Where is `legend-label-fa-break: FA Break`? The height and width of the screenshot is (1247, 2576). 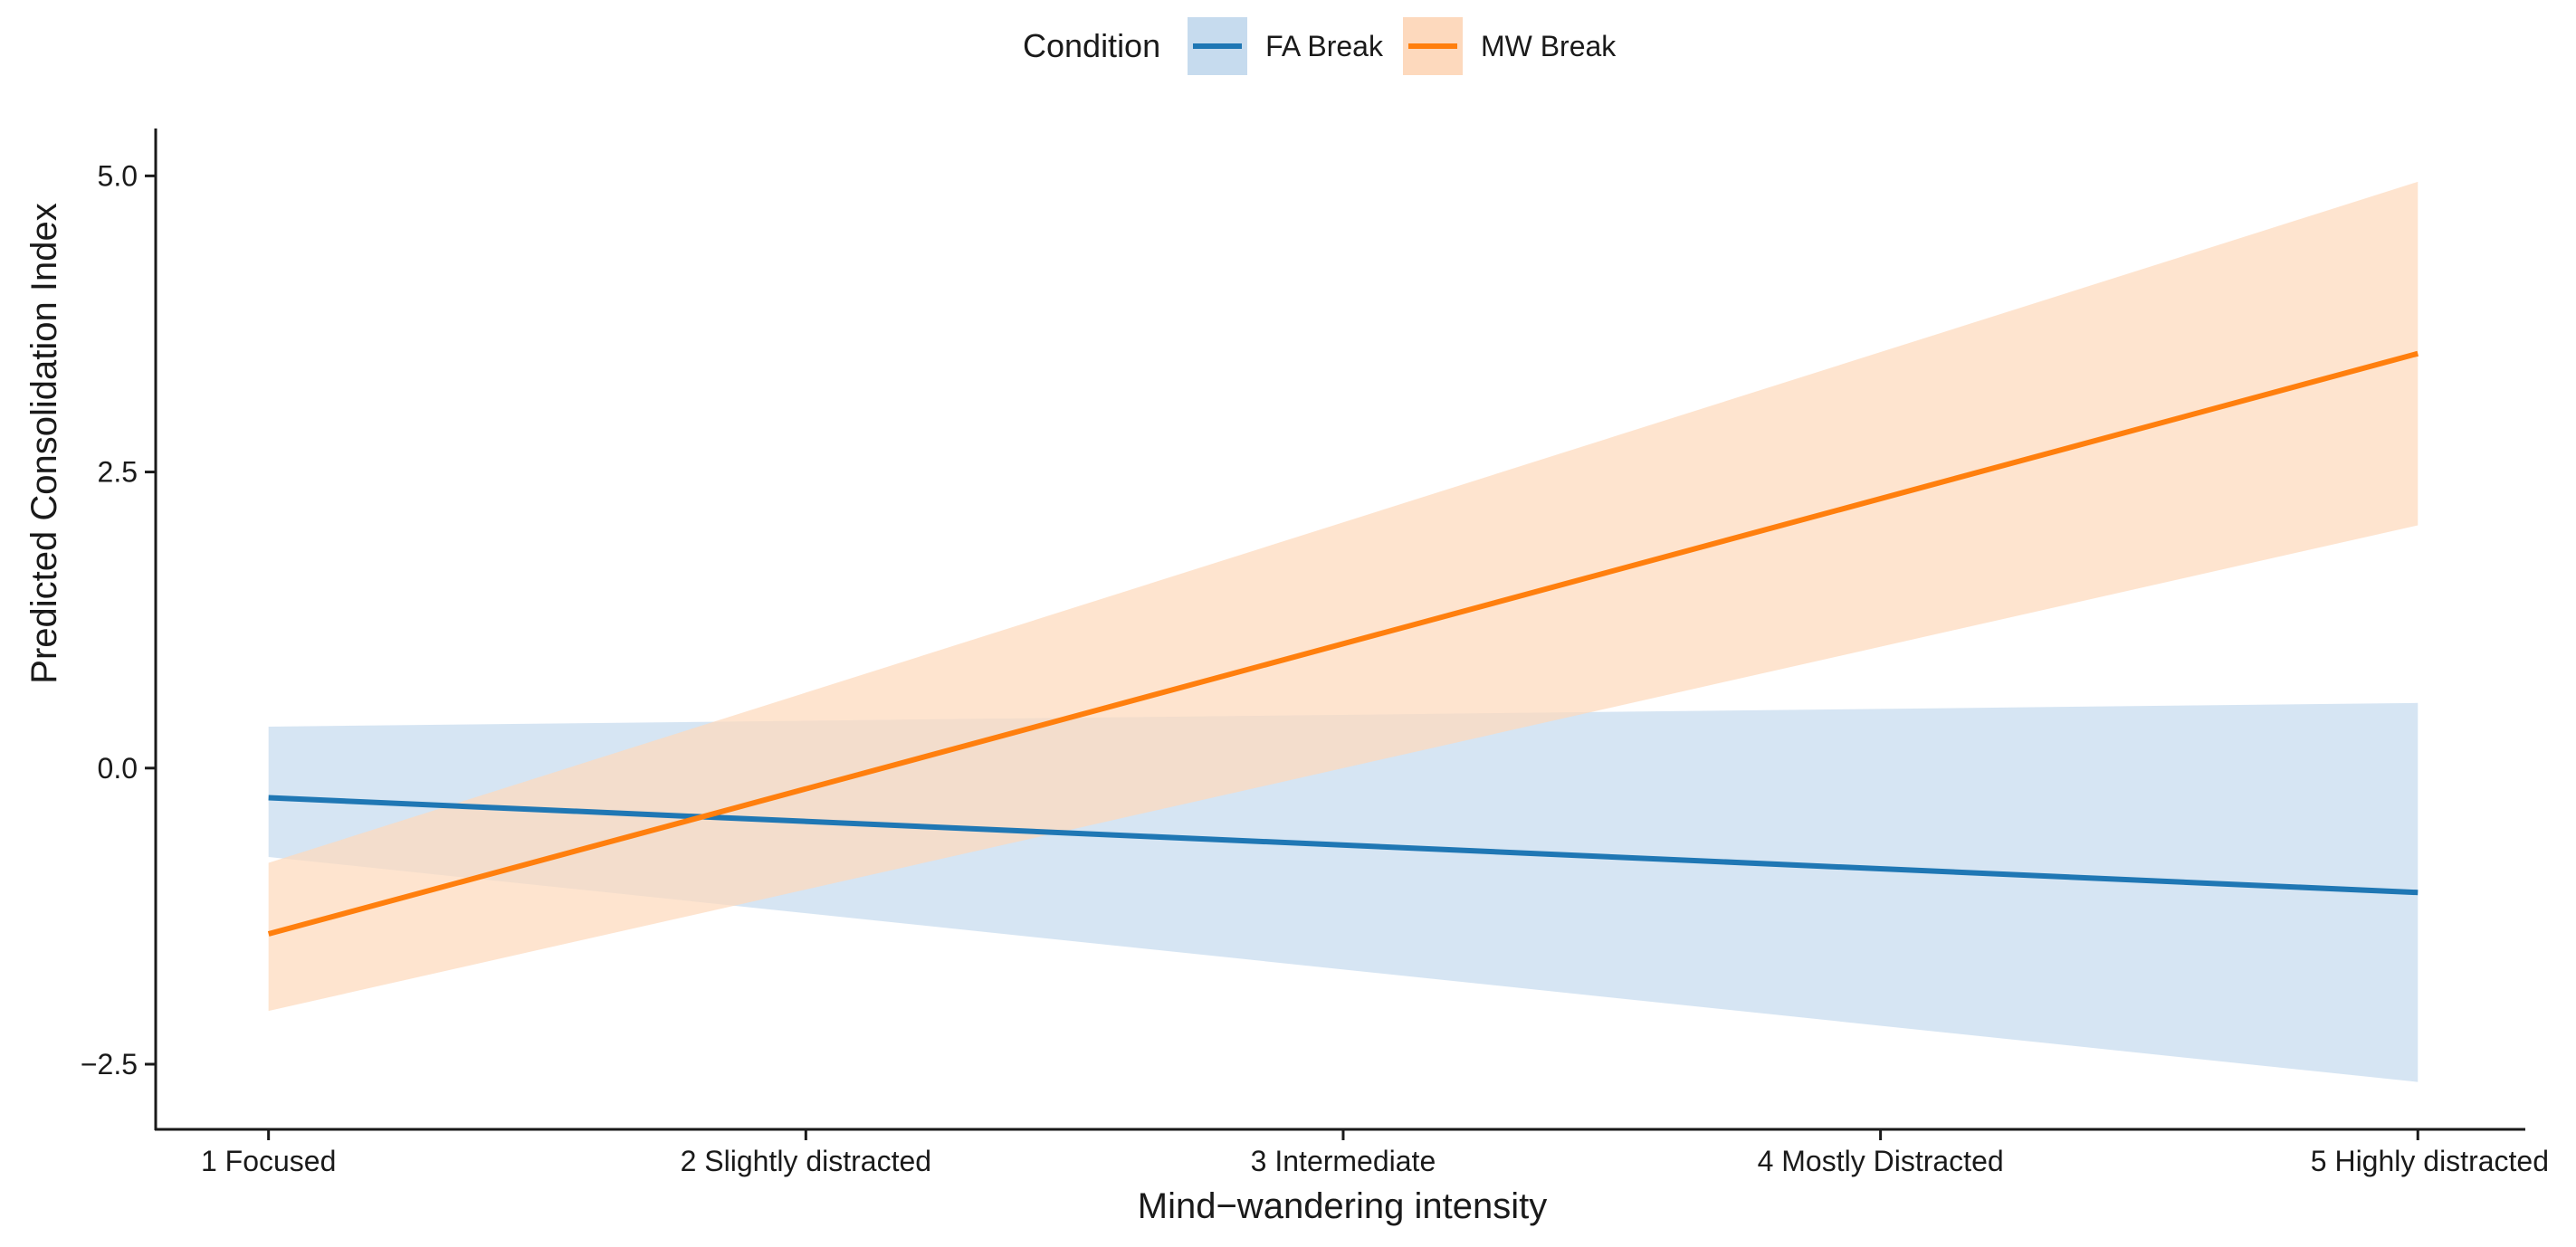 legend-label-fa-break: FA Break is located at coordinates (1324, 45).